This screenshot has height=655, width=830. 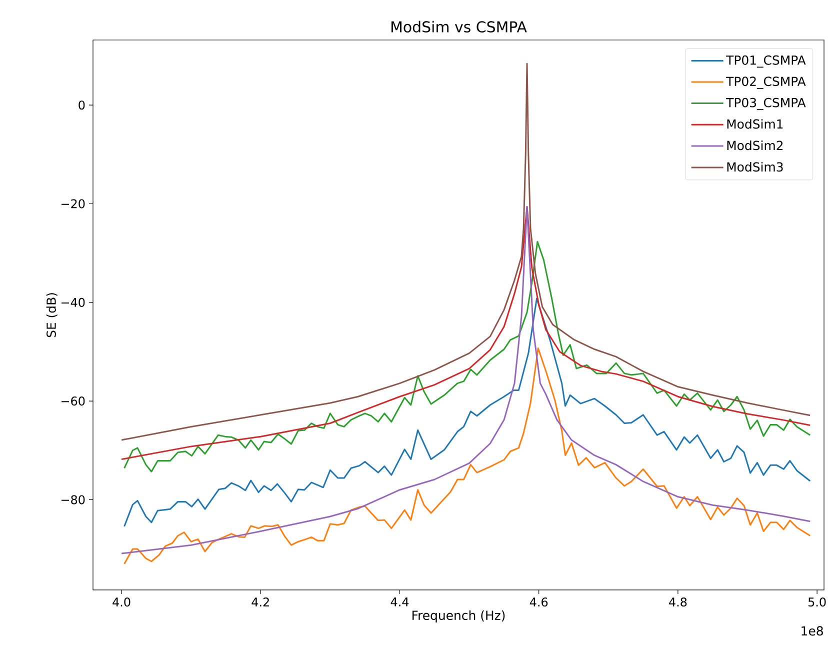 What do you see at coordinates (539, 602) in the screenshot?
I see `x-tick-label: 4.6` at bounding box center [539, 602].